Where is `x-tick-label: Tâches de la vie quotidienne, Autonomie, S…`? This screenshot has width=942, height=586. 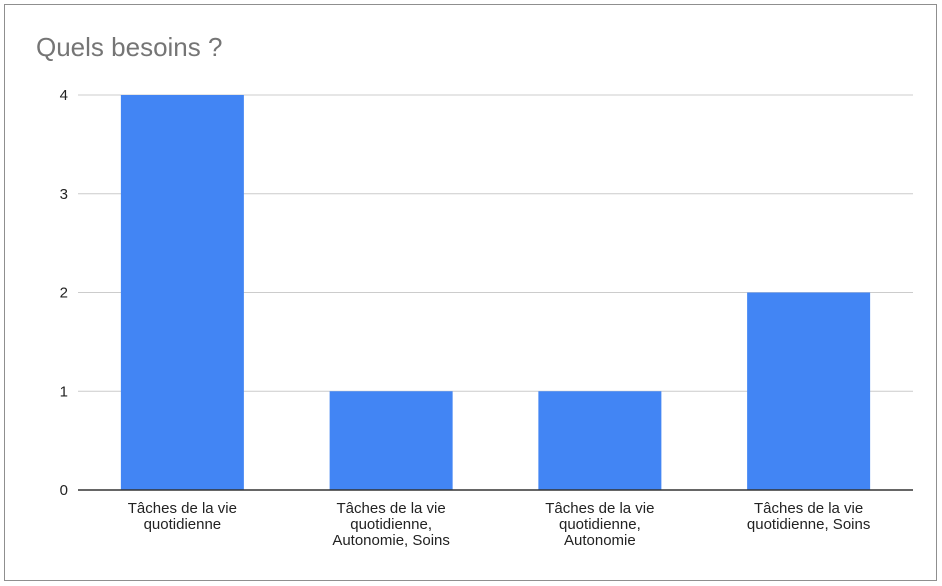 x-tick-label: Tâches de la vie quotidienne, Autonomie, S… is located at coordinates (391, 524).